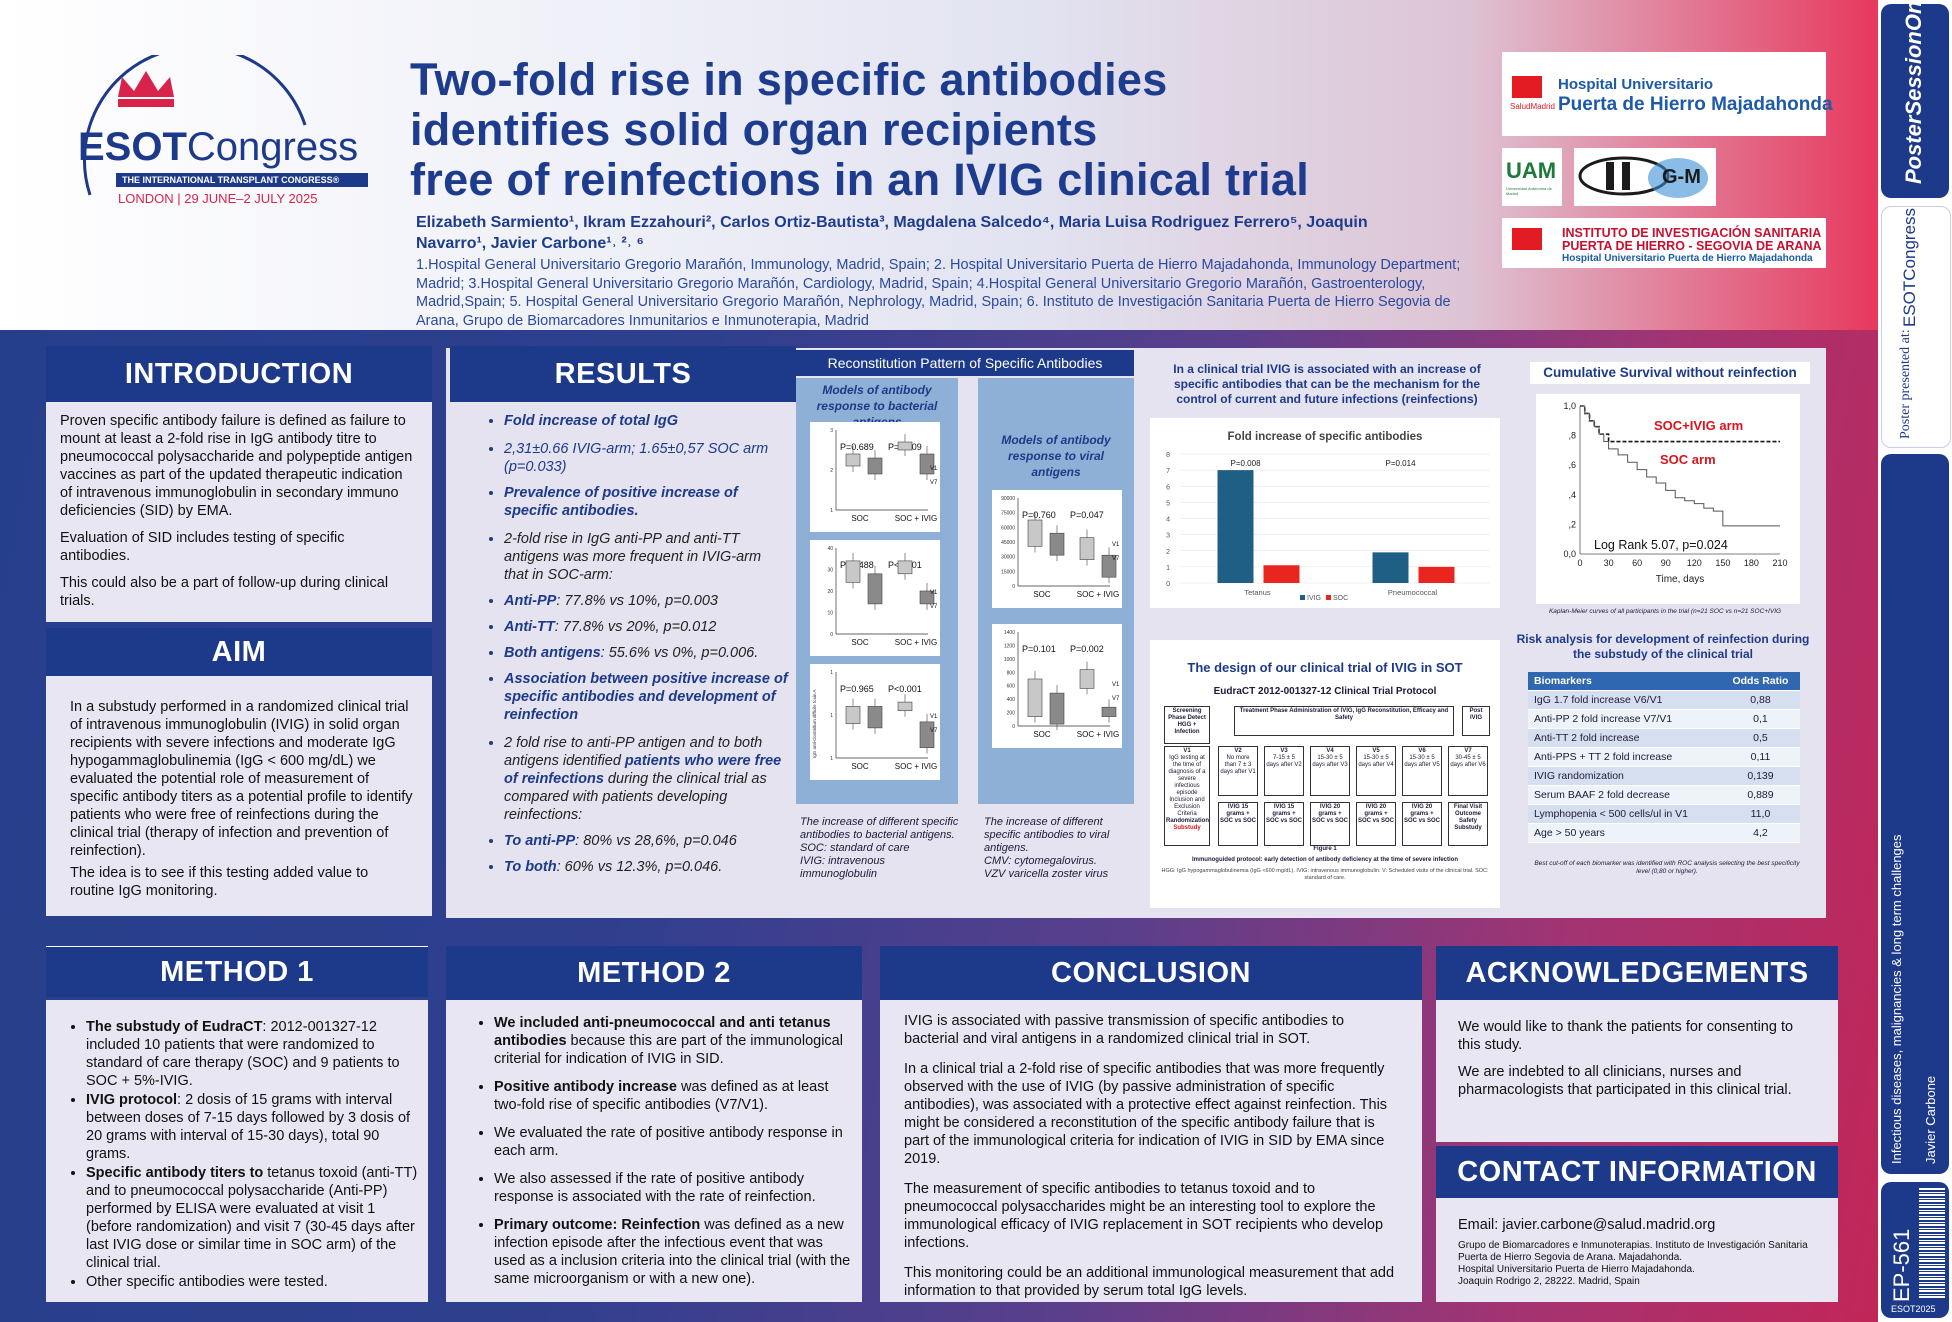 This screenshot has height=1322, width=1952. Describe the element at coordinates (1609, 563) in the screenshot. I see `km-xtick: 30` at that location.